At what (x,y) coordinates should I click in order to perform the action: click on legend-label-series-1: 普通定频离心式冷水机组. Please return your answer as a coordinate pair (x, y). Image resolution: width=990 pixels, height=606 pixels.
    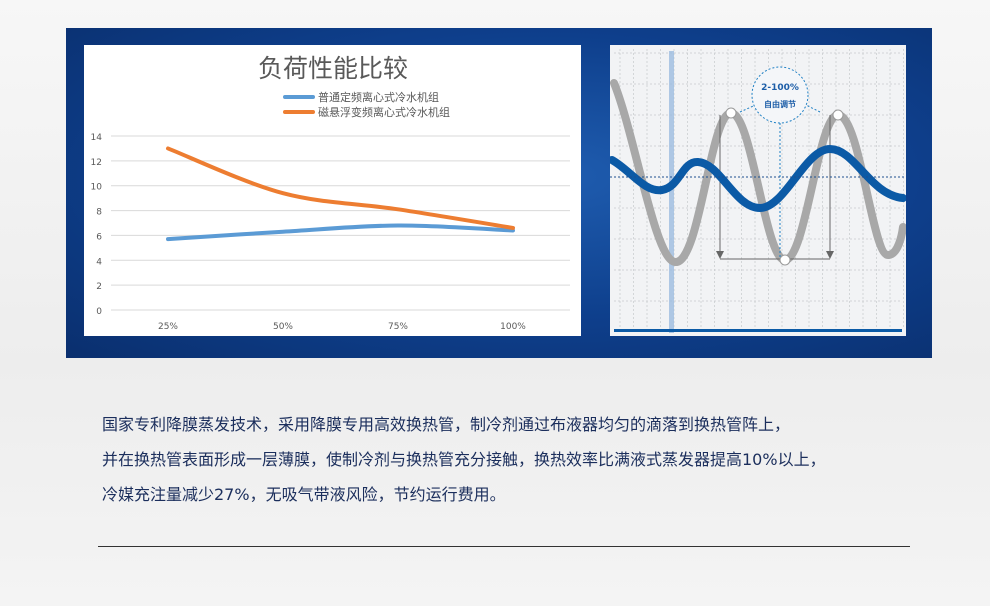
    Looking at the image, I should click on (378, 97).